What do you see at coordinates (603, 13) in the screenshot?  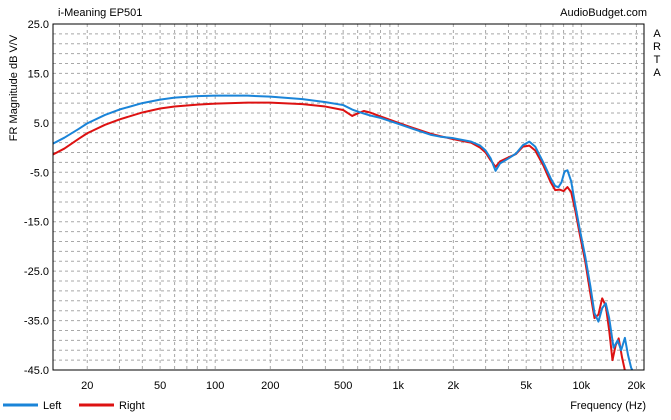 I see `site-credit: AudioBudget.com` at bounding box center [603, 13].